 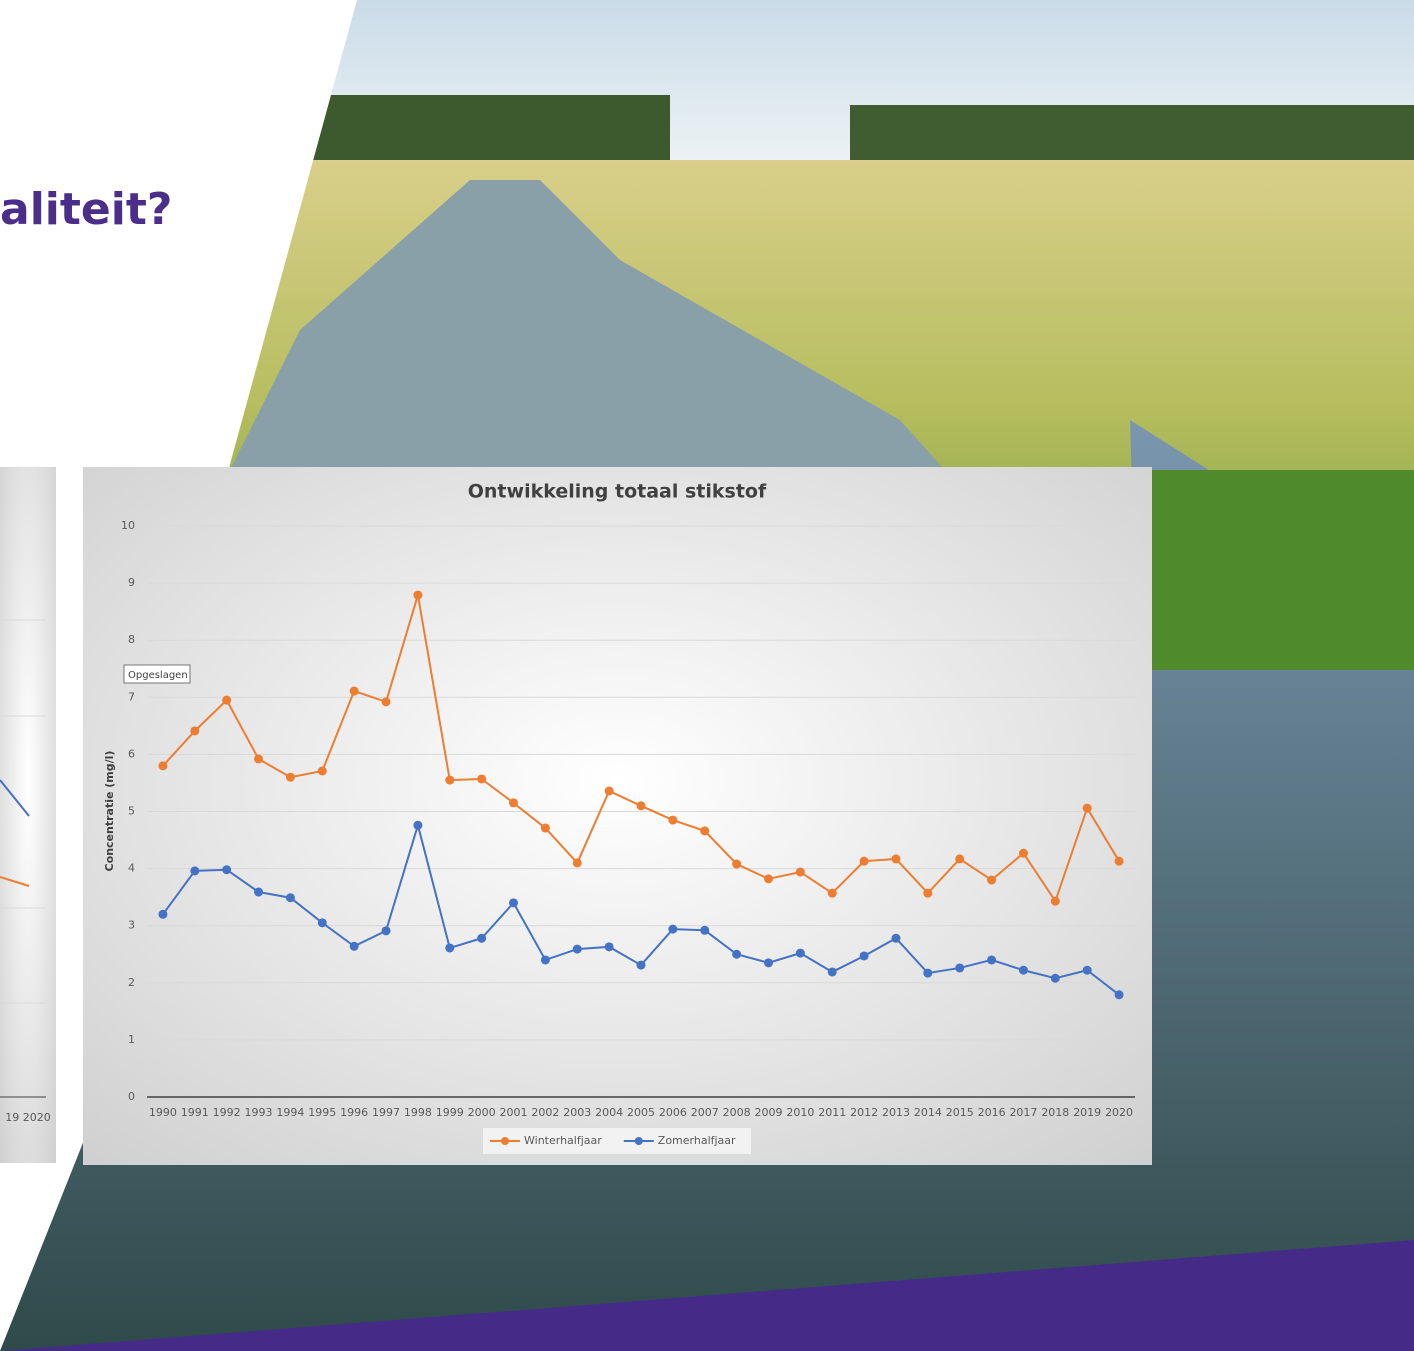 I want to click on x-tick-label: 2002, so click(x=545, y=1112).